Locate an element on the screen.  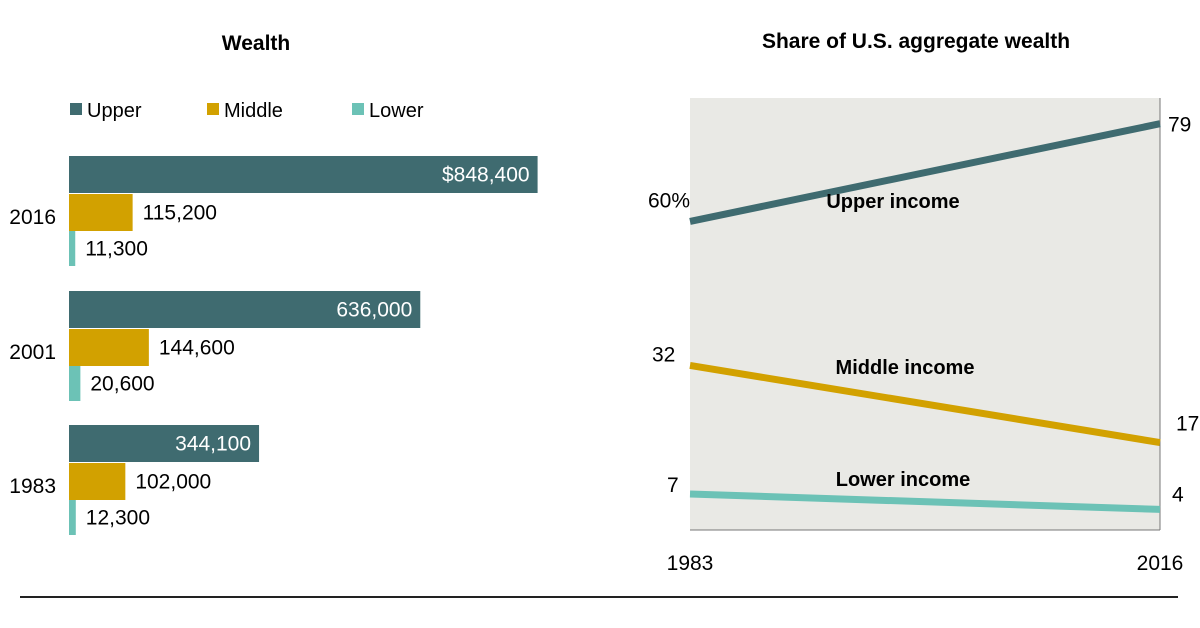
bar-middle-2016 is located at coordinates (101, 212).